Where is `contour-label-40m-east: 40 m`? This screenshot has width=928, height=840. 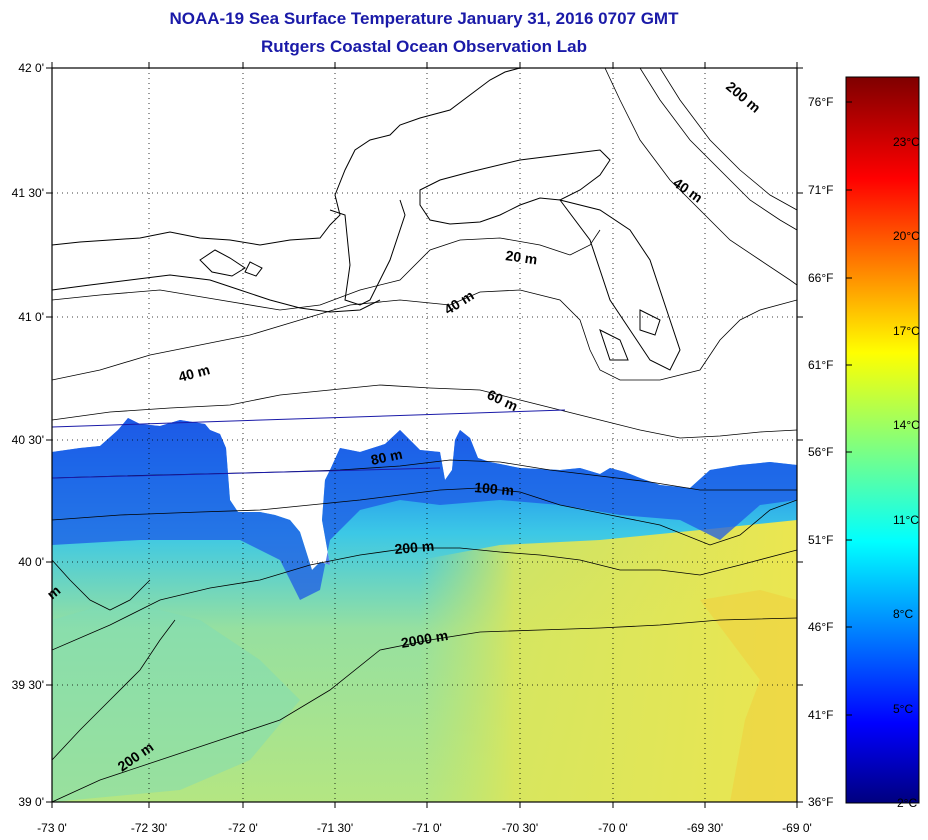 contour-label-40m-east: 40 m is located at coordinates (687, 189).